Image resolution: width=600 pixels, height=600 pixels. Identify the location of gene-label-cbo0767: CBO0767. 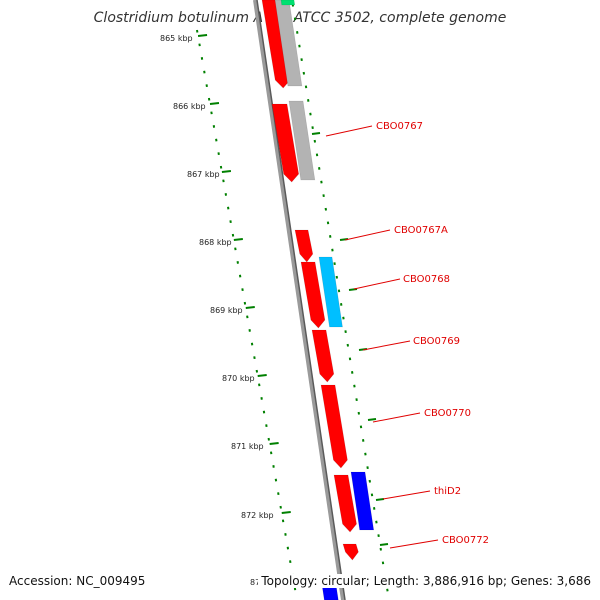
(399, 126).